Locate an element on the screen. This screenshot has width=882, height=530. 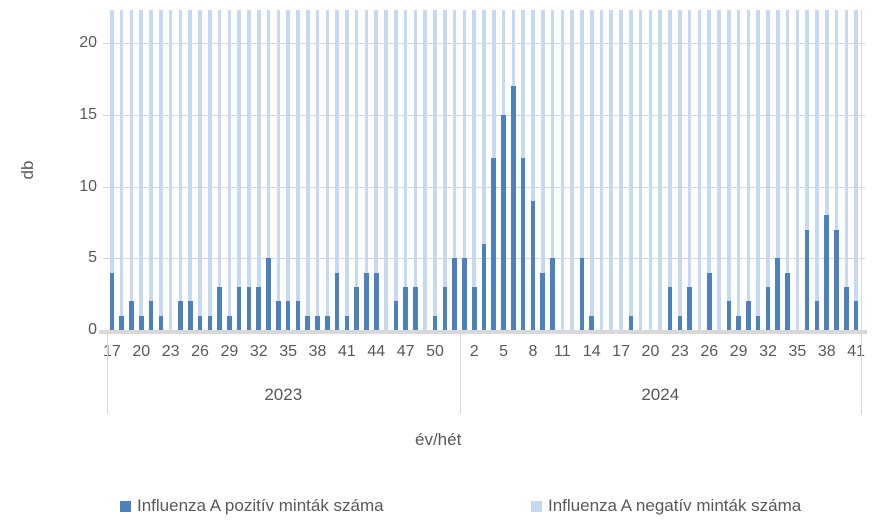
bar-negative-2023-w23 is located at coordinates (170, 170).